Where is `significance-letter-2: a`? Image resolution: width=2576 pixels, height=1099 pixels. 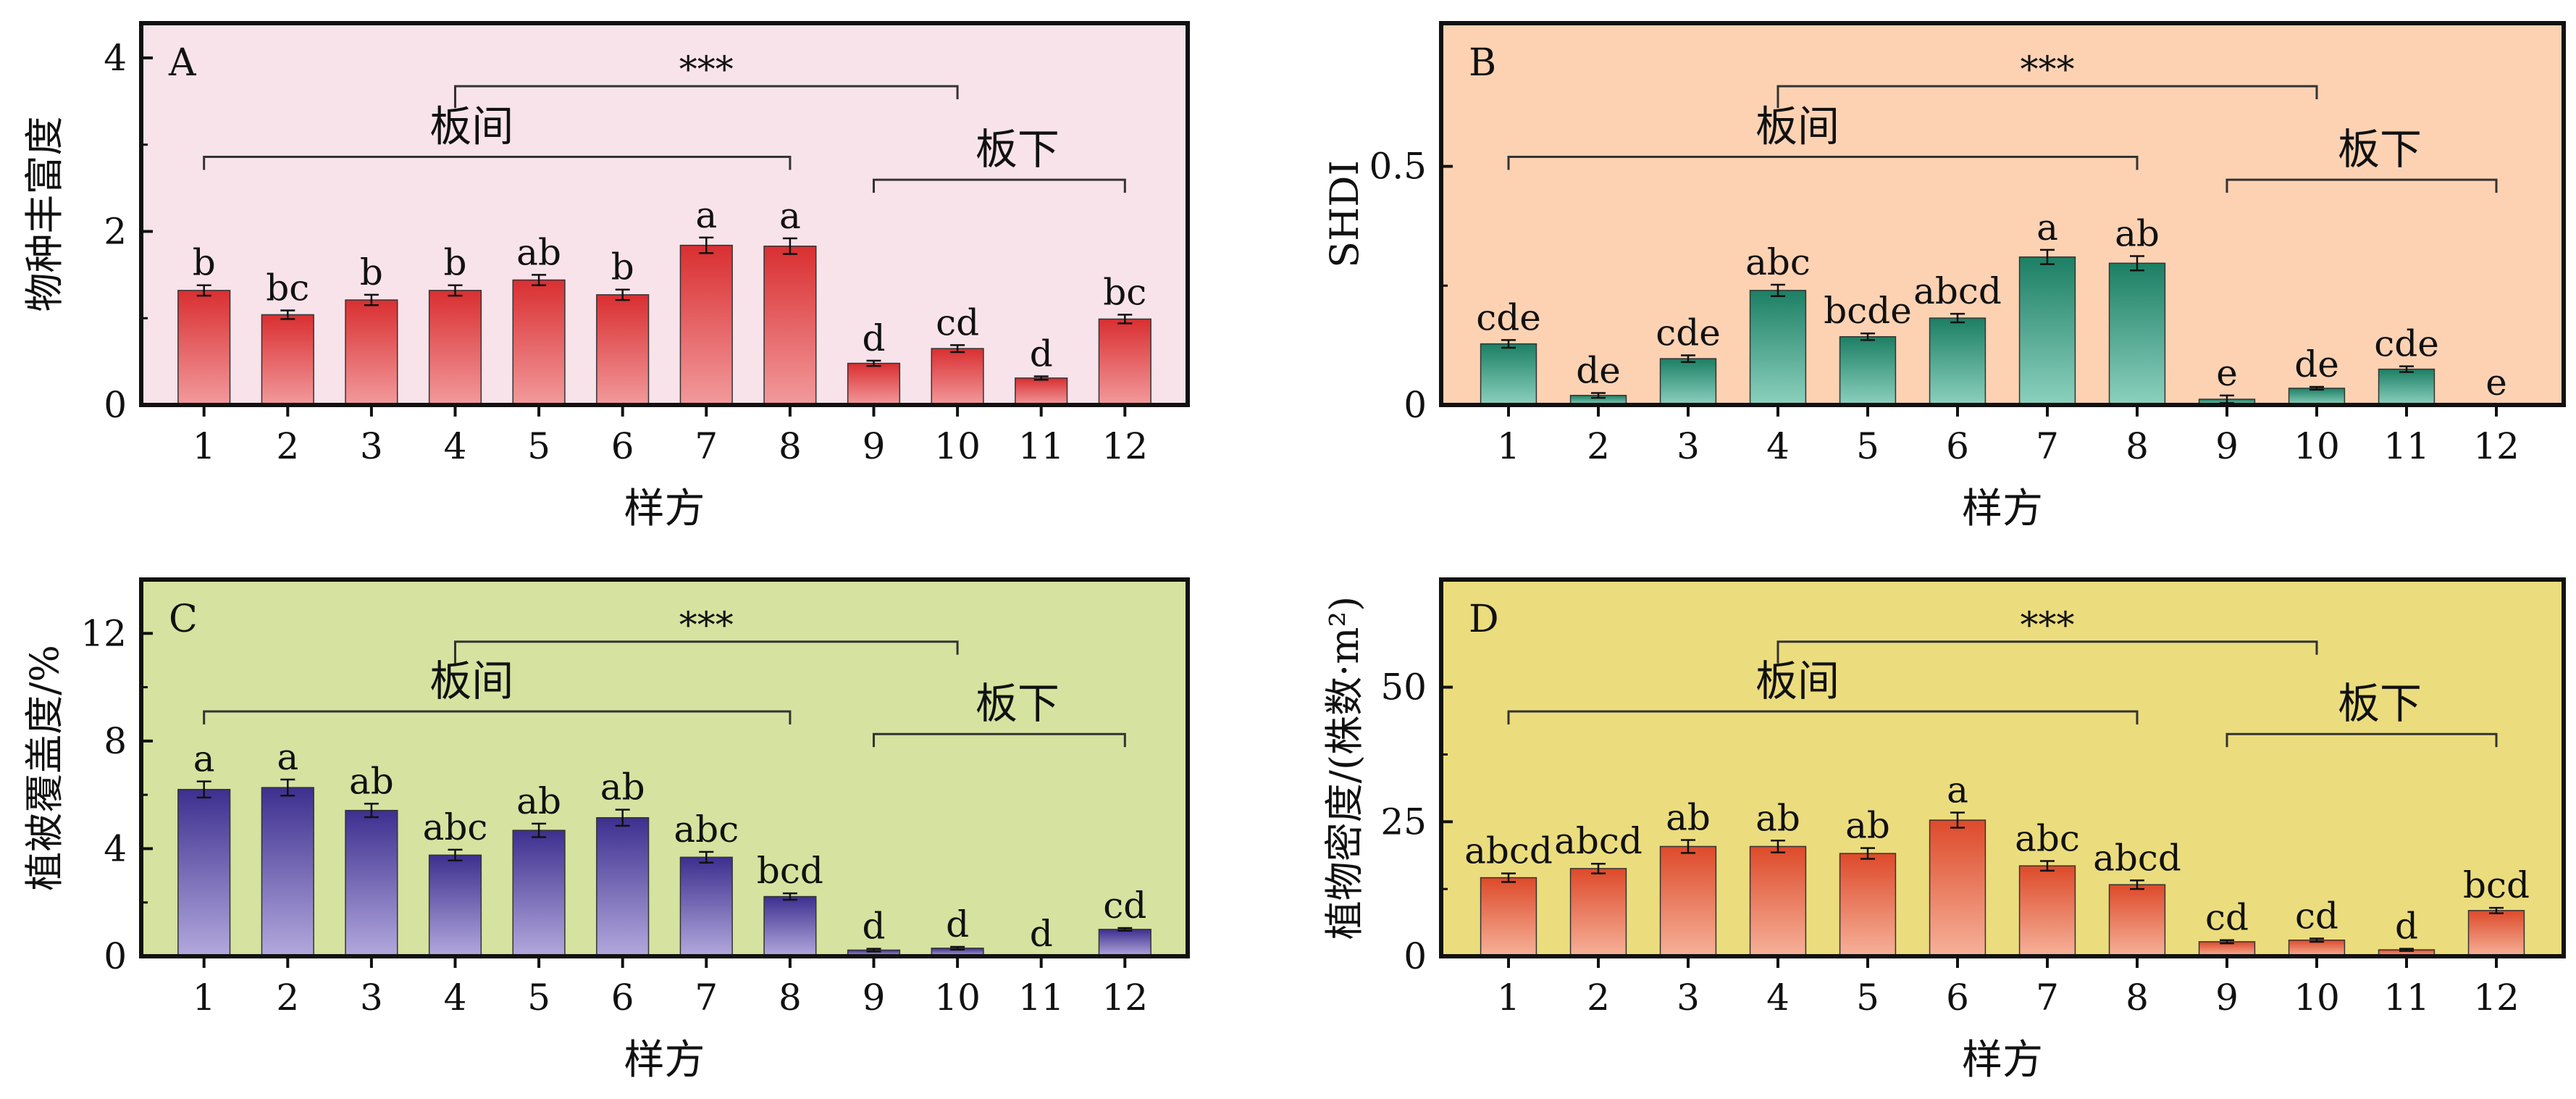
significance-letter-2: a is located at coordinates (287, 757).